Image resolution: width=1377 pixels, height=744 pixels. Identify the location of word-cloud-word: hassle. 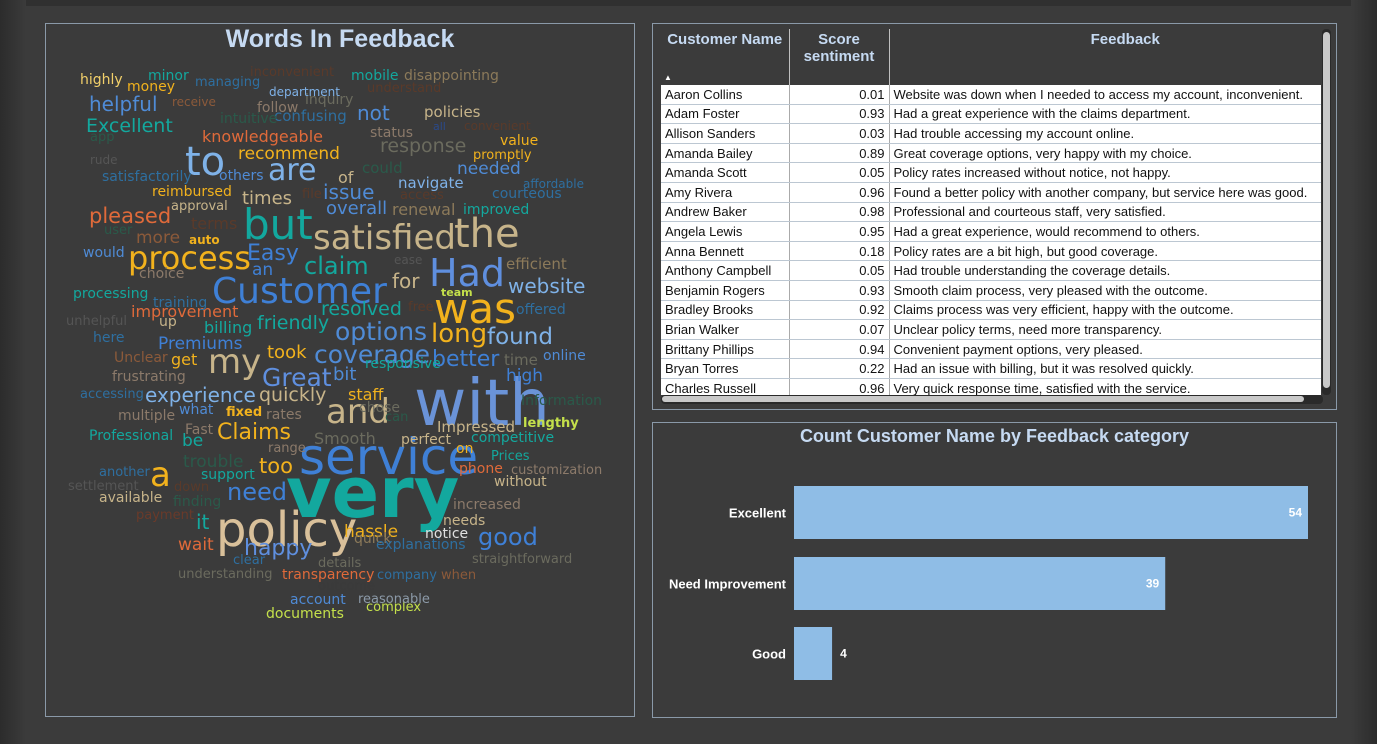
(371, 532).